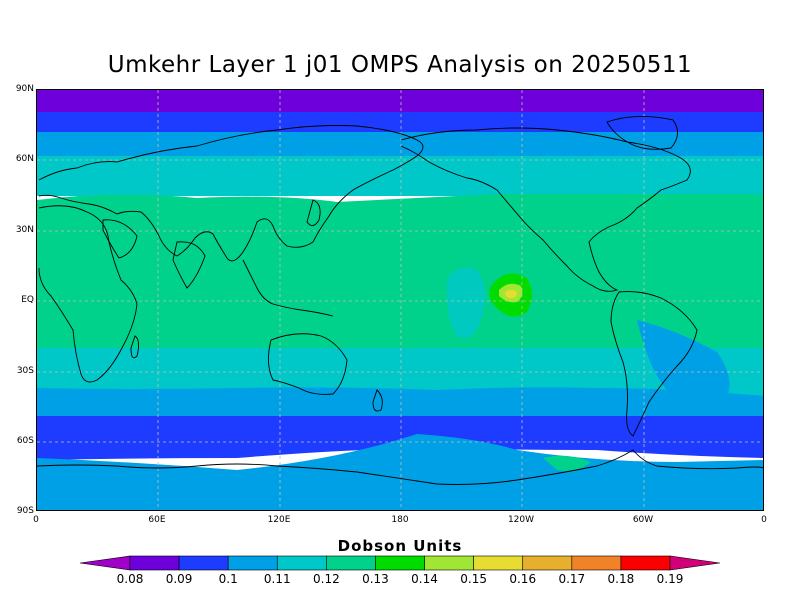 The width and height of the screenshot is (800, 600). Describe the element at coordinates (642, 132) in the screenshot. I see `coast-greenland` at that location.